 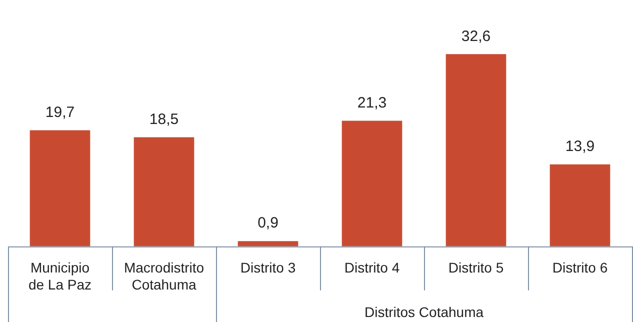 I want to click on x-tick-label: Distrito 5, so click(x=476, y=268).